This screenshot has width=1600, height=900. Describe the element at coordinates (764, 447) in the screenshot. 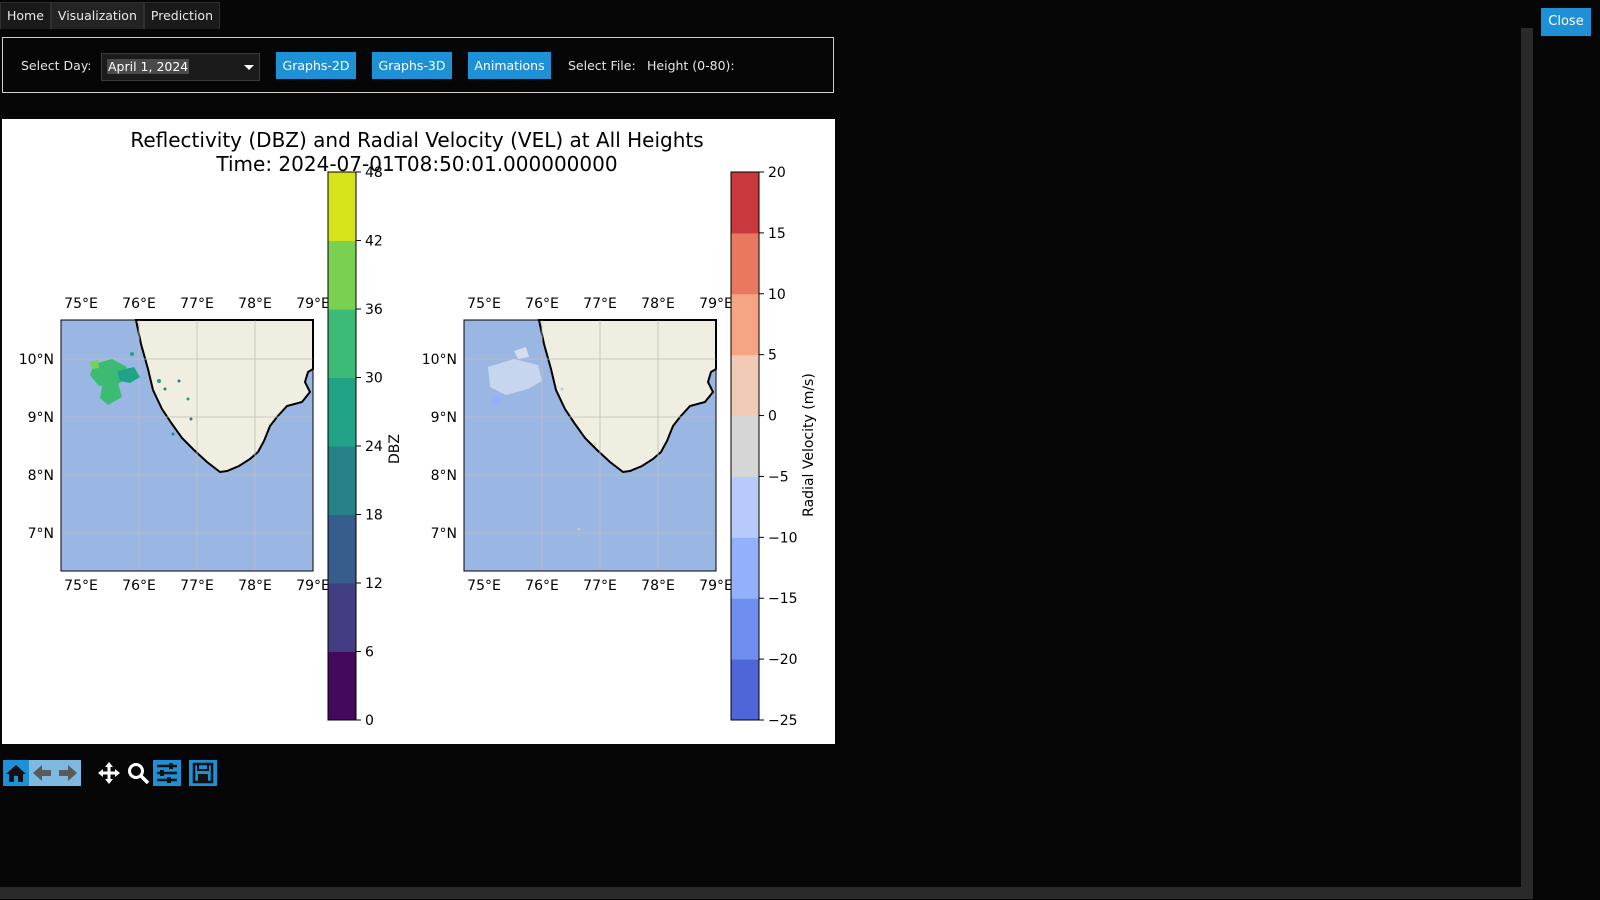

I see `vel-colorbar: −25 −20 −15 −10 −5 0 5 10 15 20` at that location.